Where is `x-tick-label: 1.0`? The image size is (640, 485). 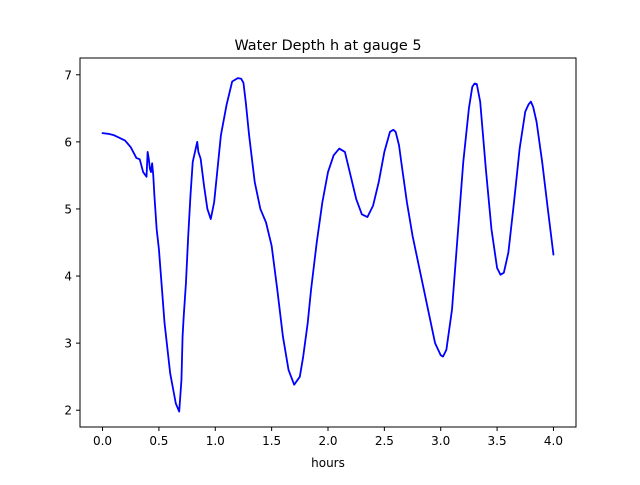
x-tick-label: 1.0 is located at coordinates (215, 441).